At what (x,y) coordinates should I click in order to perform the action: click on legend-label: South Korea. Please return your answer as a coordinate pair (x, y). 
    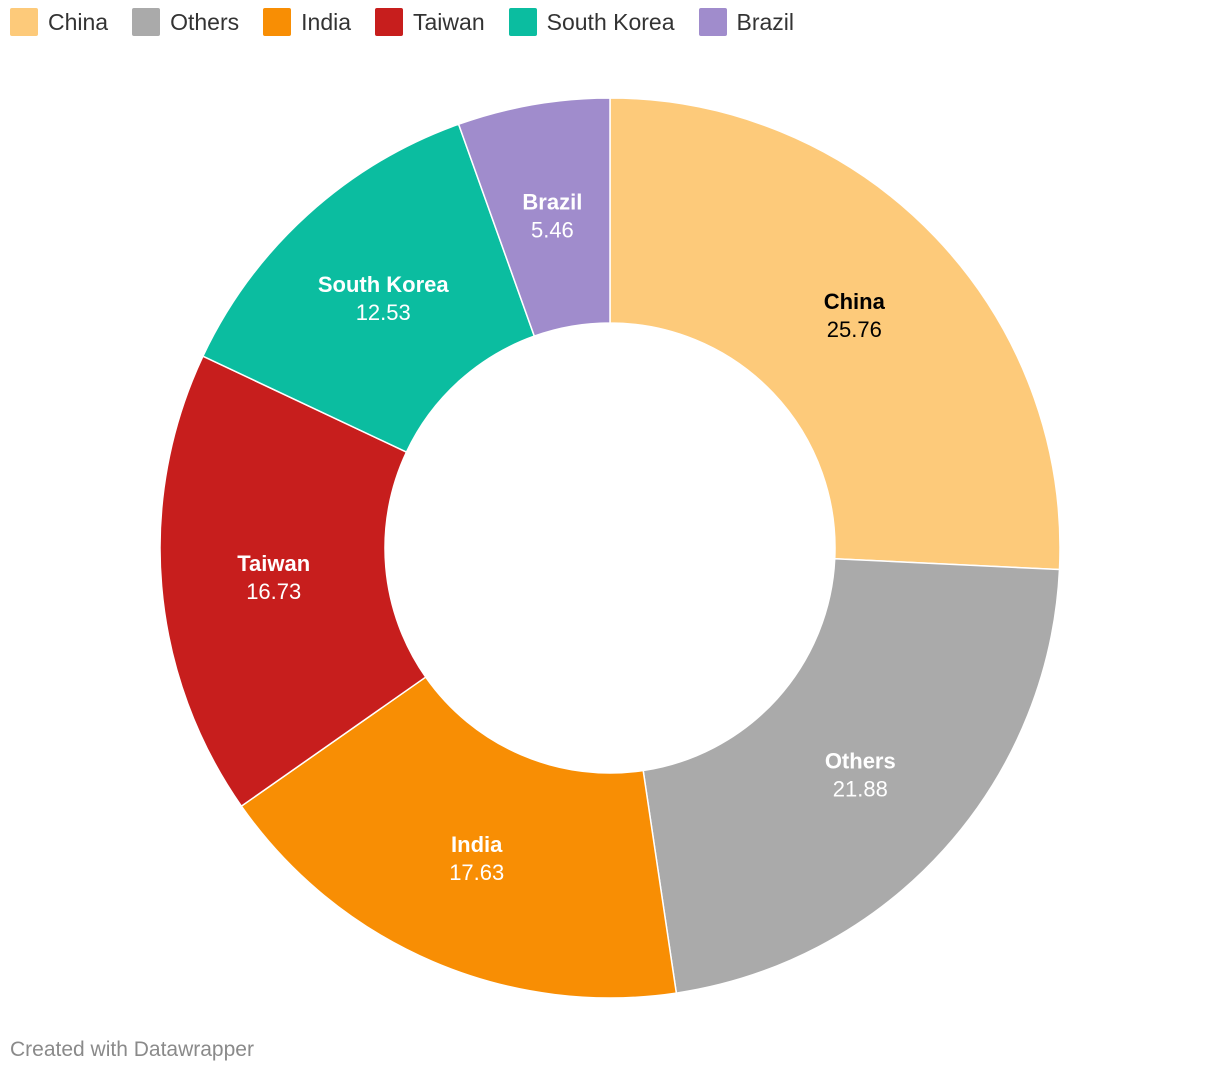
    Looking at the image, I should click on (610, 21).